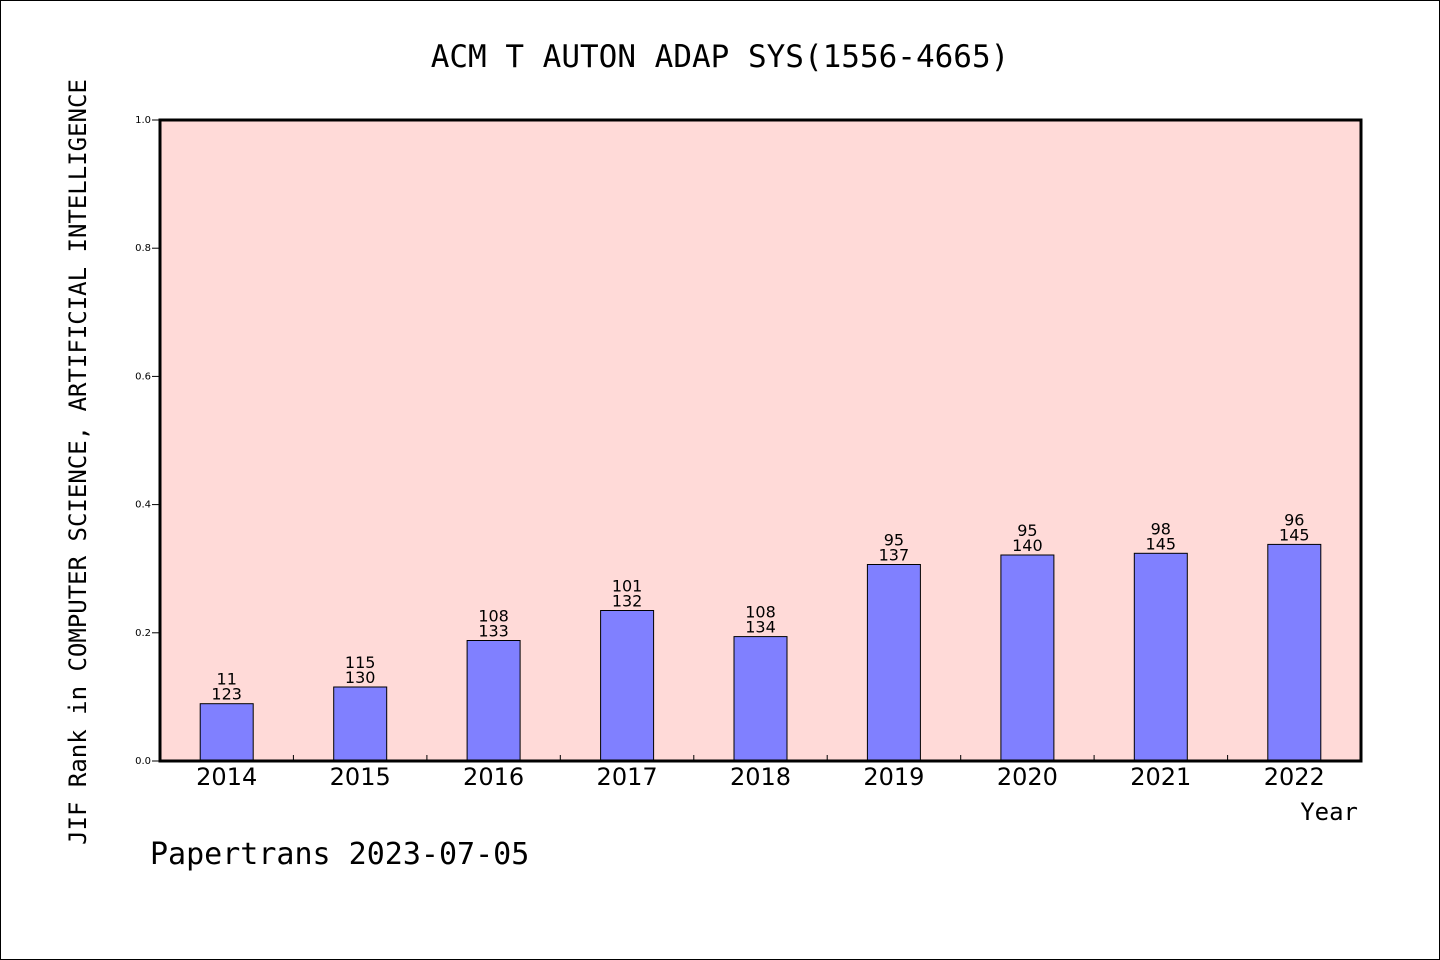 This screenshot has width=1440, height=960. I want to click on bar-2015, so click(360, 724).